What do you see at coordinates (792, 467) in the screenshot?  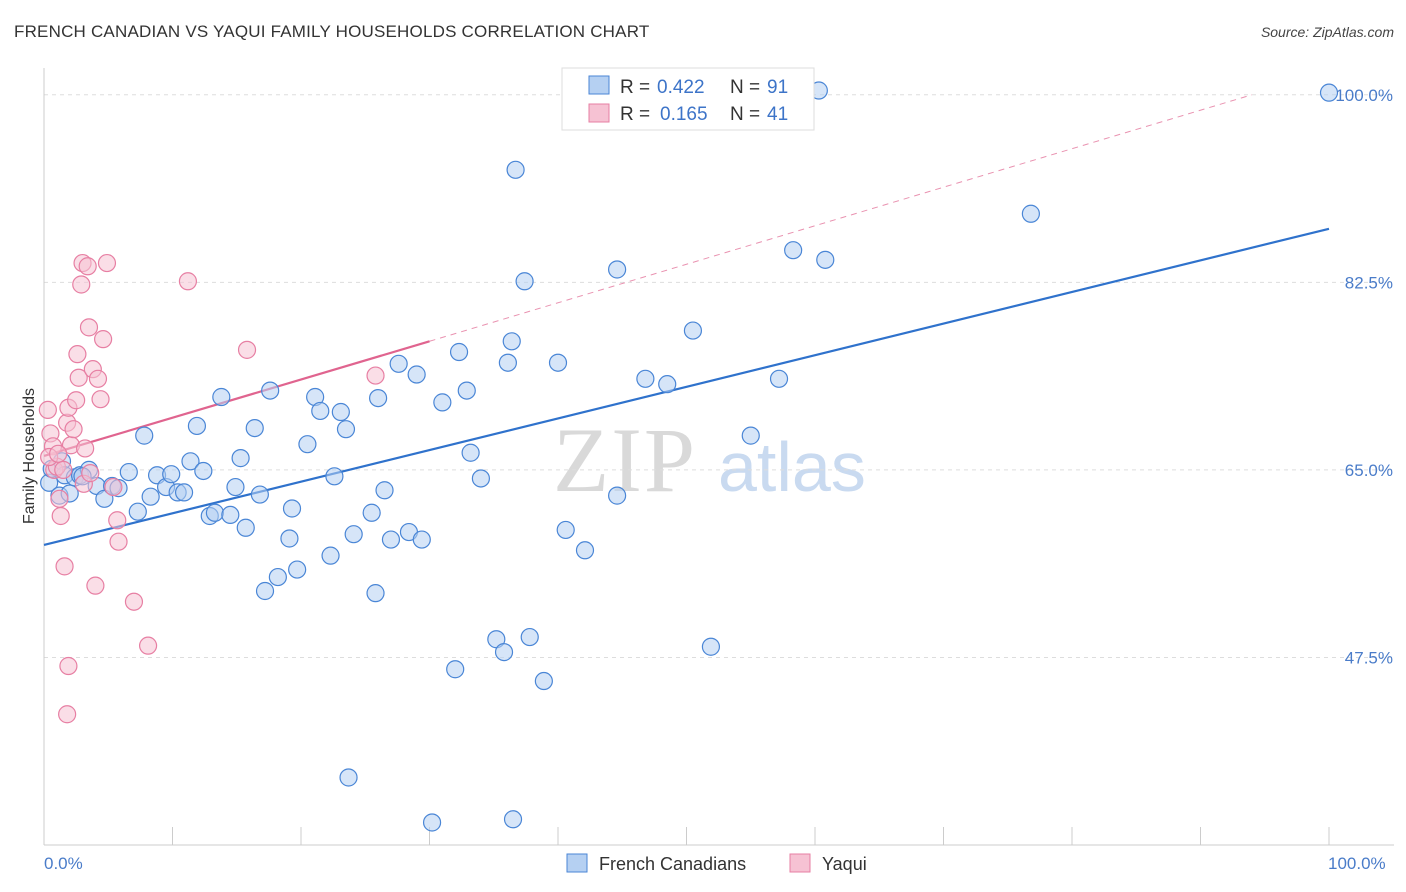 I see `watermark-atlas: atlas` at bounding box center [792, 467].